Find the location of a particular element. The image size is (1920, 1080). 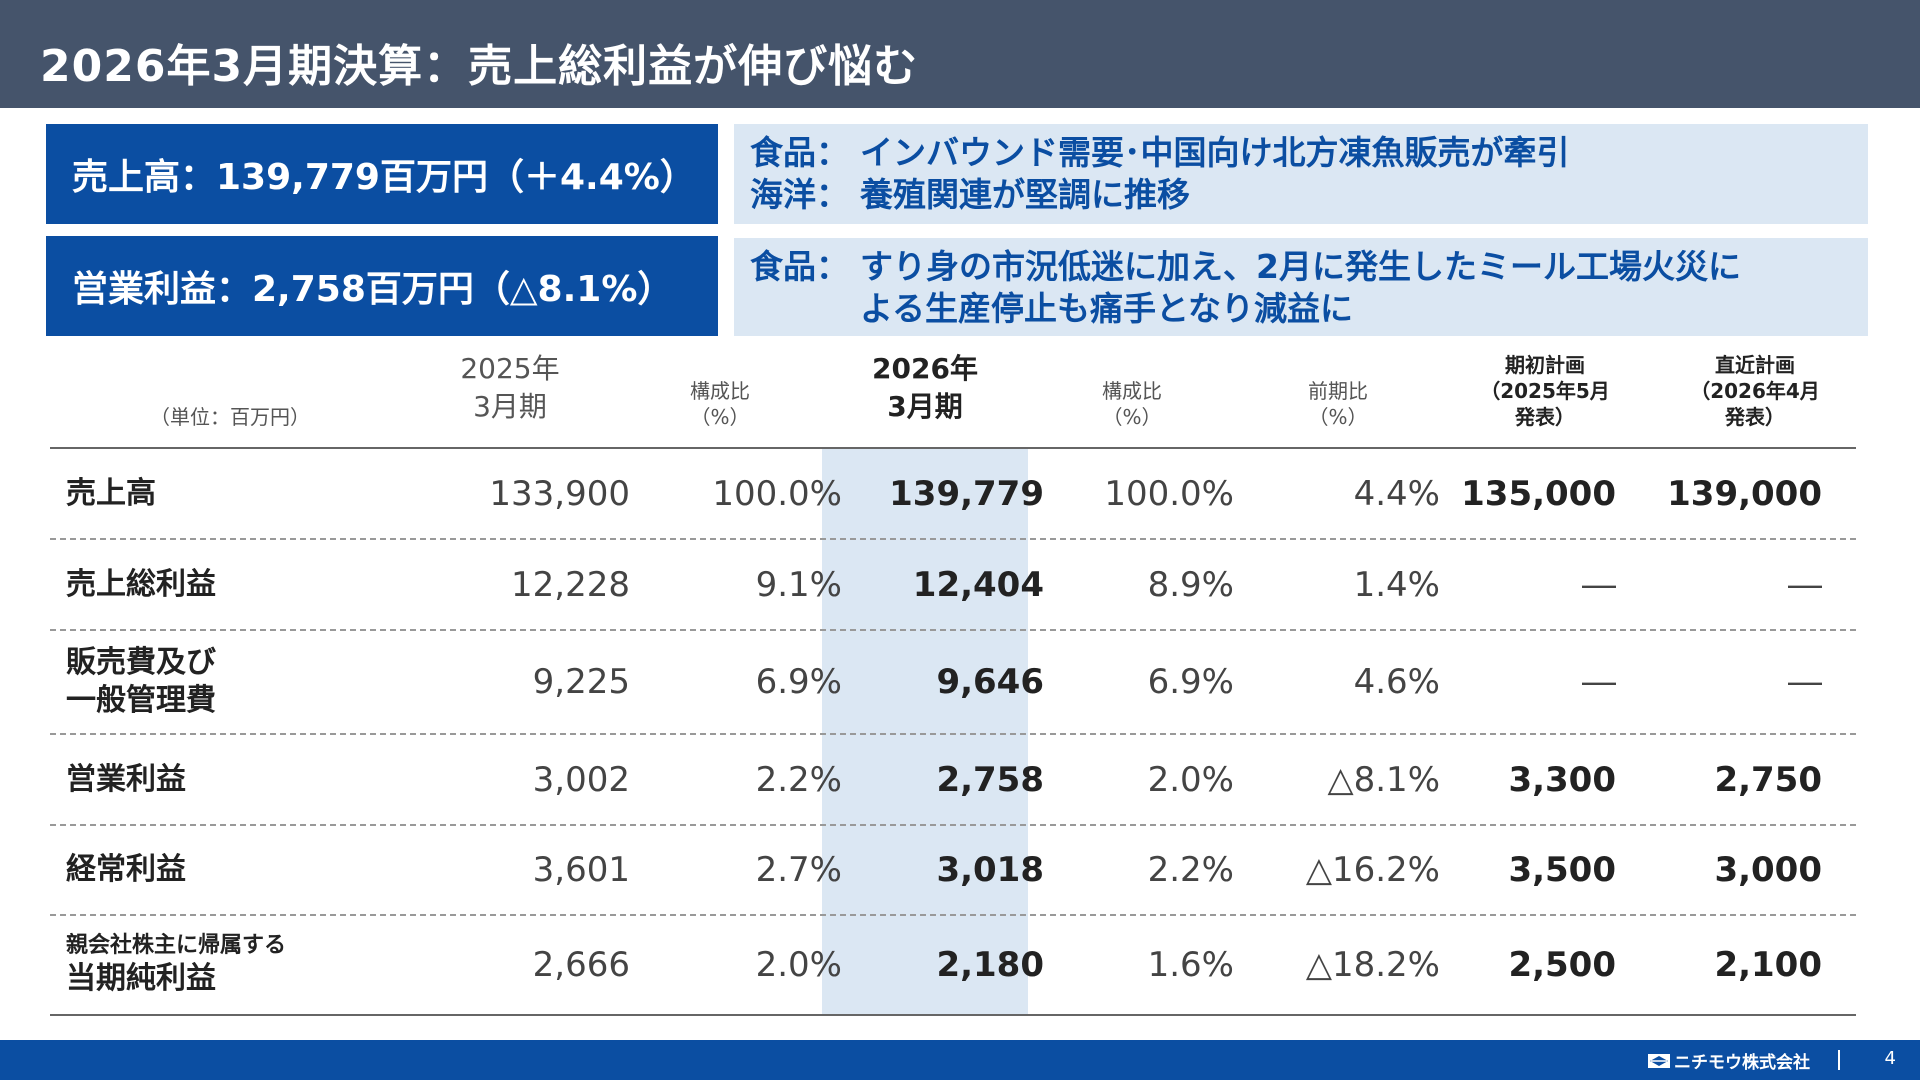

table-row: 売上総利益 12,228 9.1% 12,404 8.9% 1.4% ― ― is located at coordinates (953, 584).